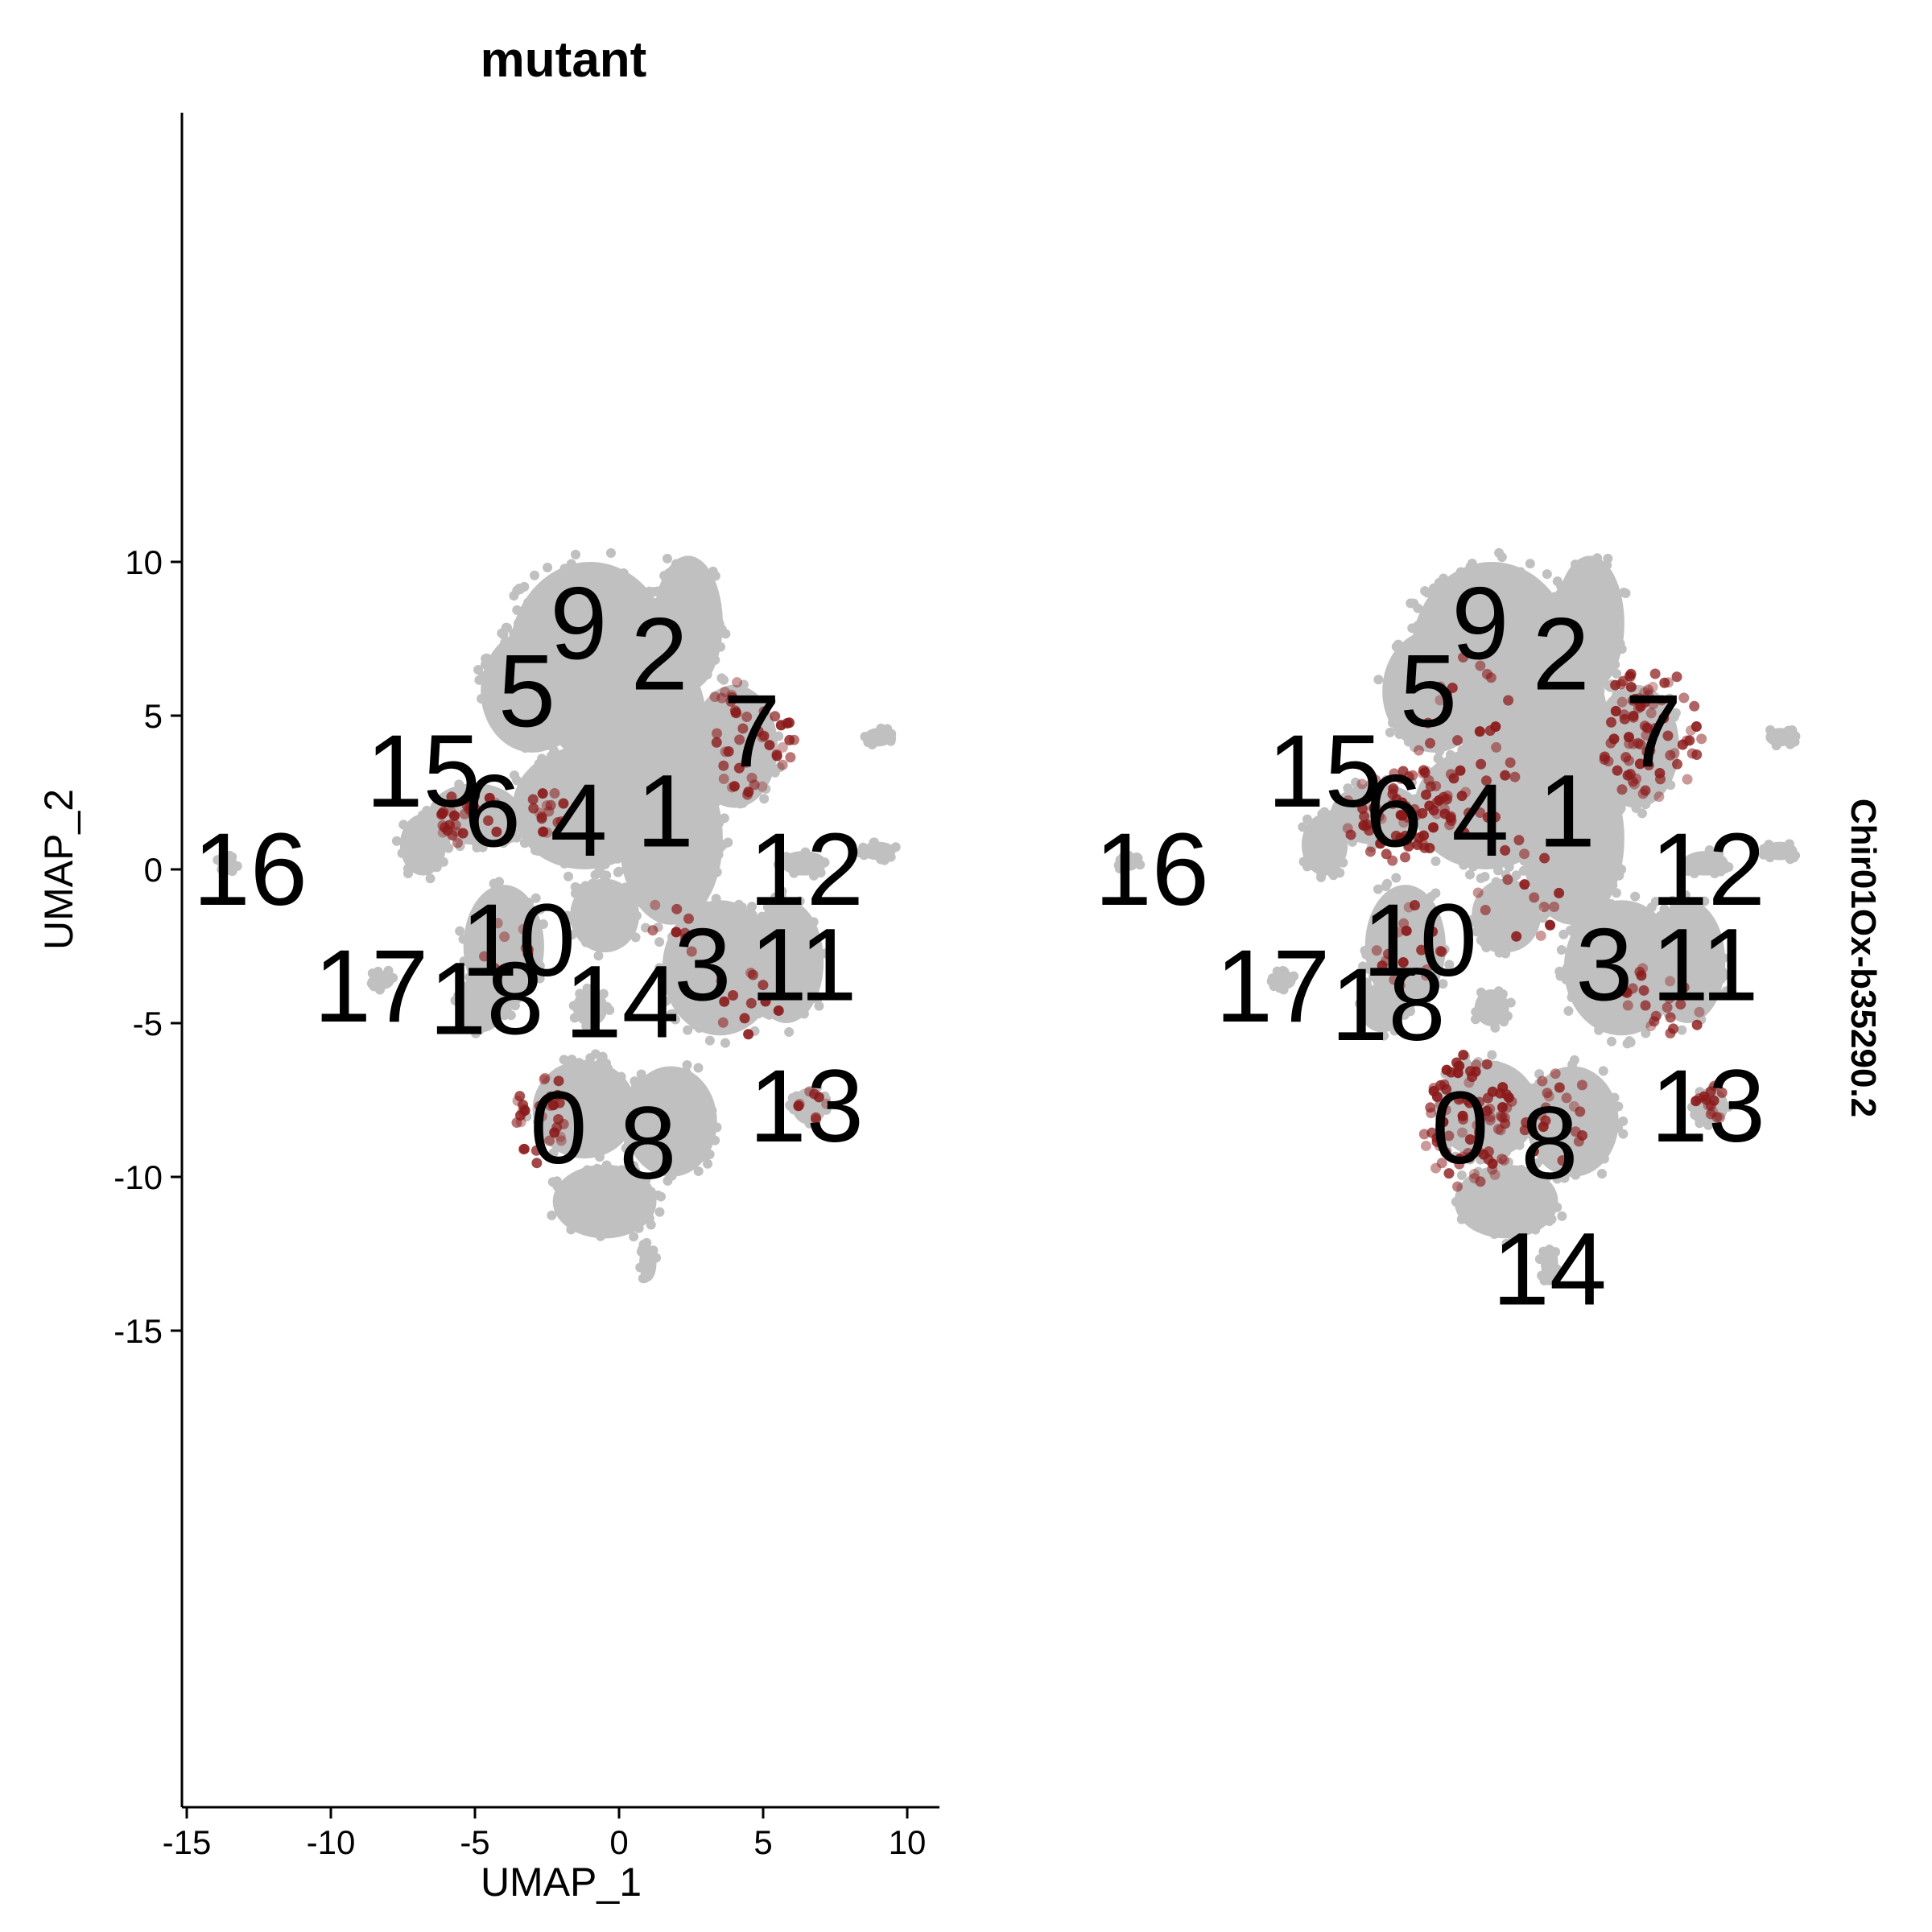 The image size is (1932, 1932). I want to click on cluster-label: 3, so click(1604, 965).